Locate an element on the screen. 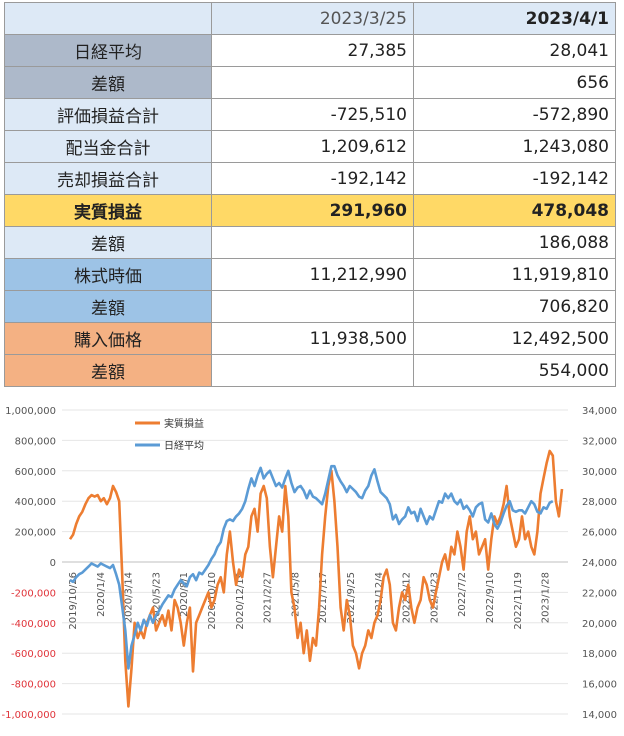 The height and width of the screenshot is (736, 624). row-value-2: 1,243,080 is located at coordinates (514, 146).